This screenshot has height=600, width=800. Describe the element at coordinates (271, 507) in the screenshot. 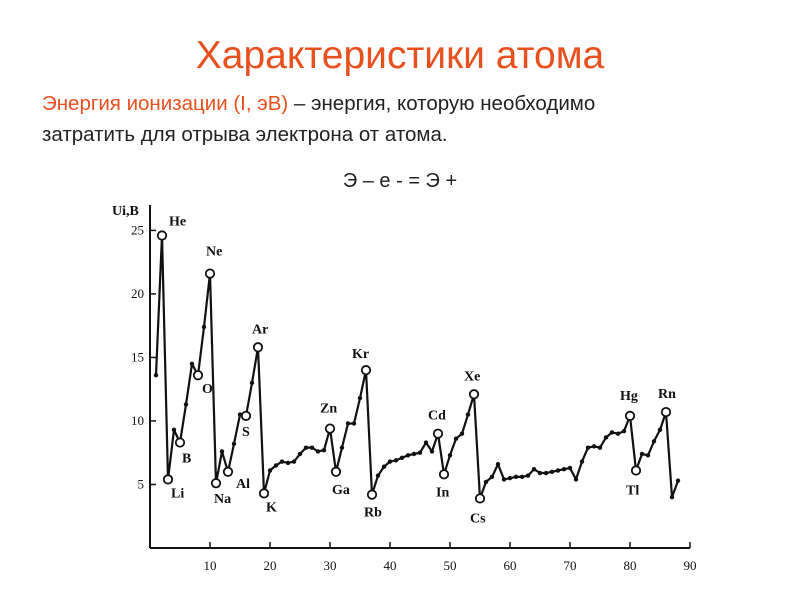

I see `element-label-k: K` at that location.